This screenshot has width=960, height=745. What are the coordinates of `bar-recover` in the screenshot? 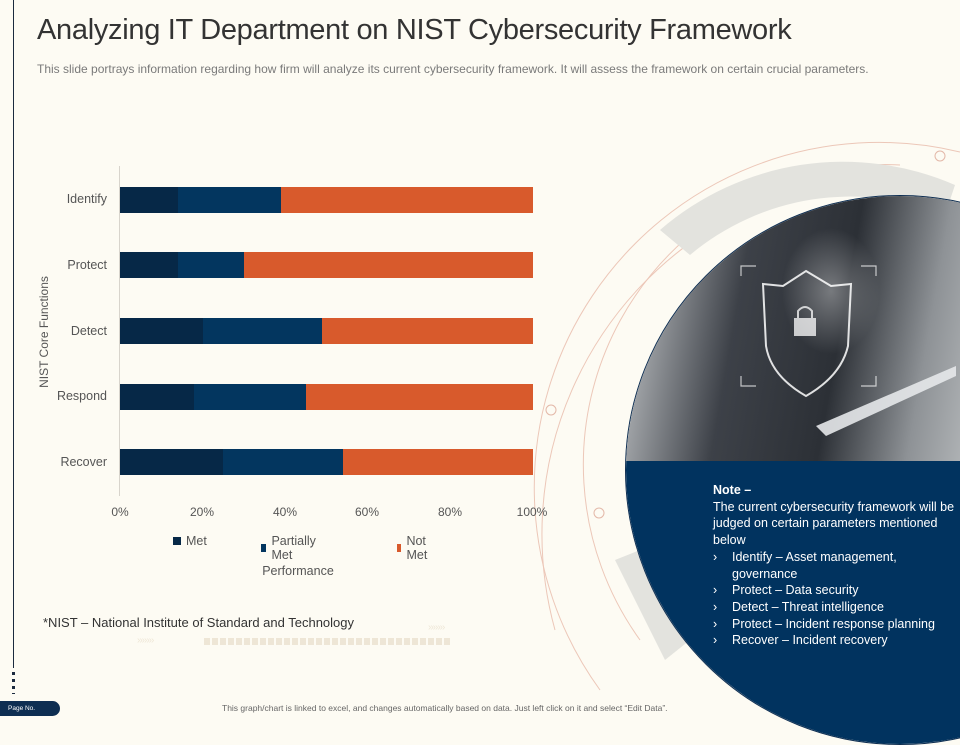 It's located at (326, 462).